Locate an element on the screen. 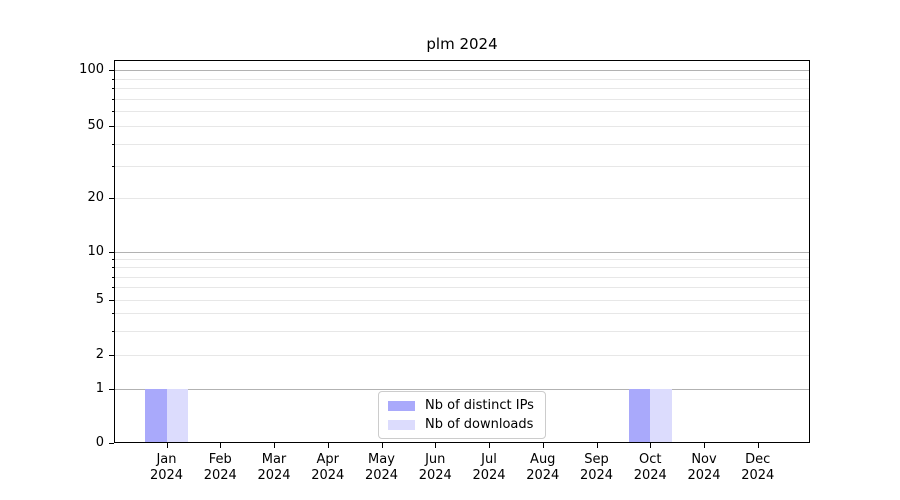 Image resolution: width=900 pixels, height=500 pixels. xtick-label-jul: Jul 2024 is located at coordinates (489, 467).